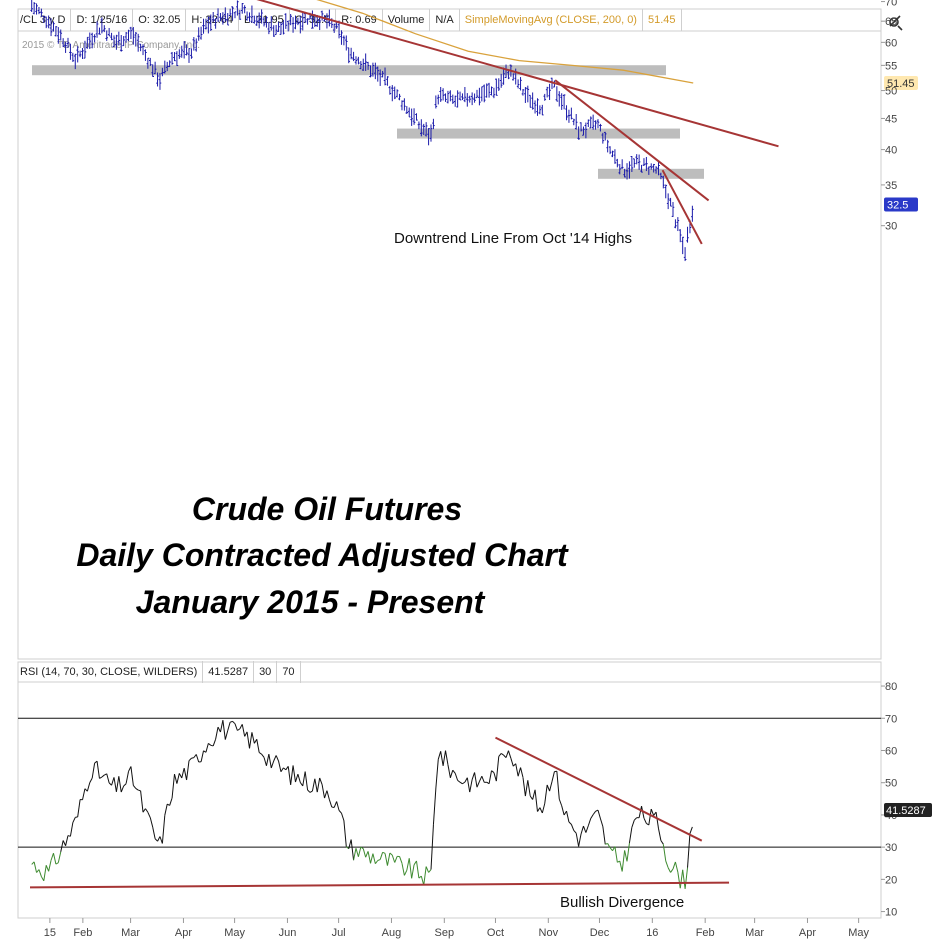  Describe the element at coordinates (45, 20) in the screenshot. I see `symbol-label: /CL 3 y D` at that location.